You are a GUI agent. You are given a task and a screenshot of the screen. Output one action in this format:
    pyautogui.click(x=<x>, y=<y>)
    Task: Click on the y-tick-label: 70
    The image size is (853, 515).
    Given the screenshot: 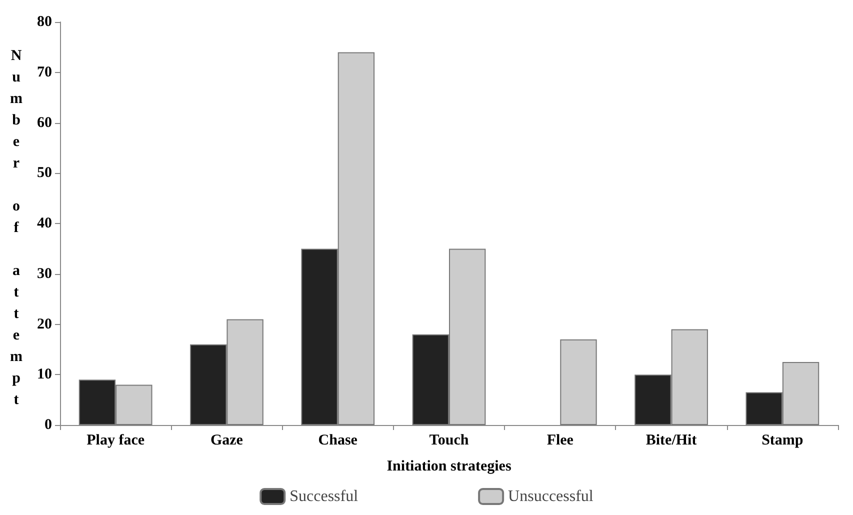 What is the action you would take?
    pyautogui.click(x=44, y=72)
    